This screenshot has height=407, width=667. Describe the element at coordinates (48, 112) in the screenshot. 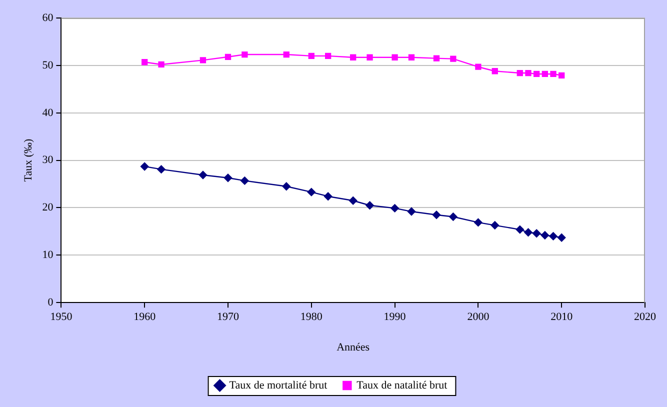

I see `y-tick-label: 40` at that location.